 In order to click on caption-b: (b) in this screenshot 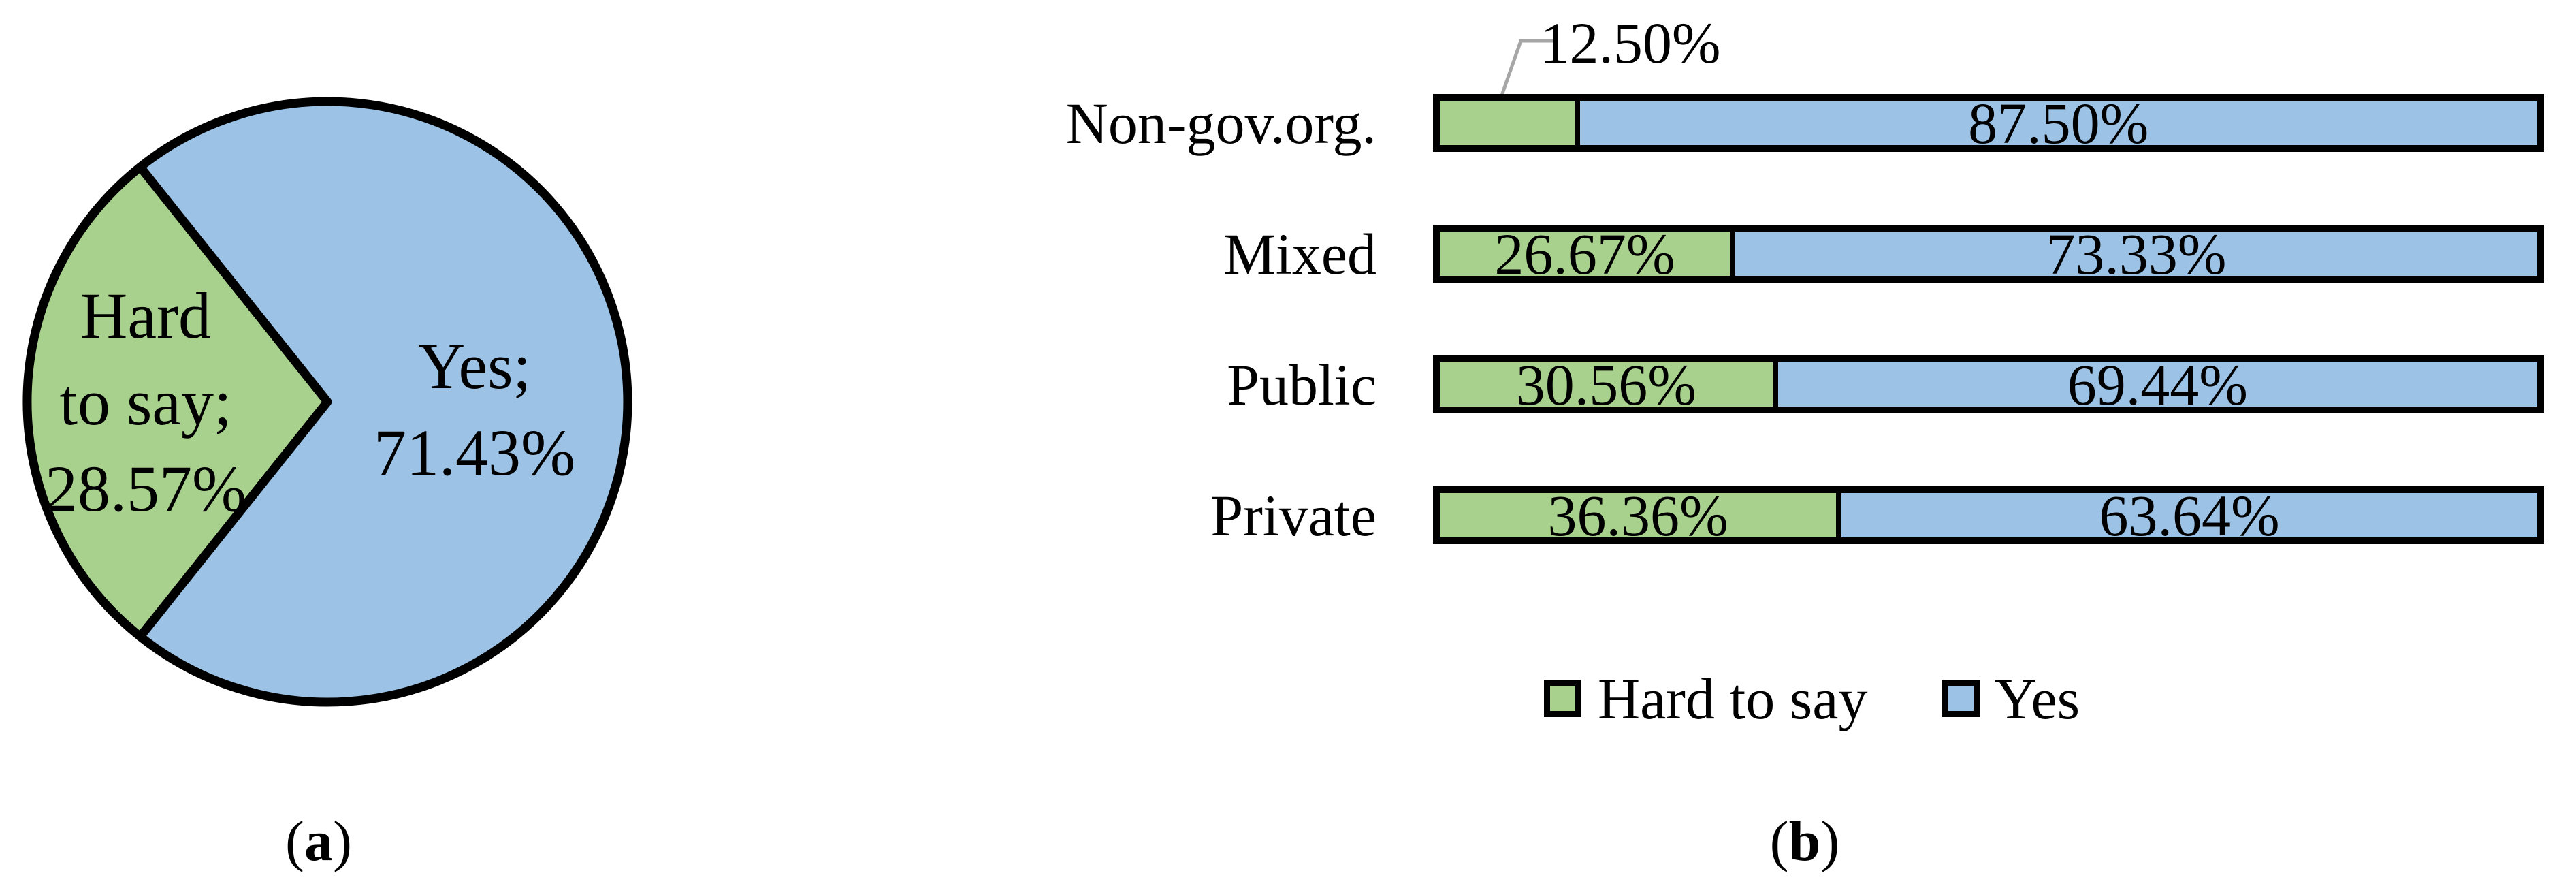, I will do `click(1805, 841)`.